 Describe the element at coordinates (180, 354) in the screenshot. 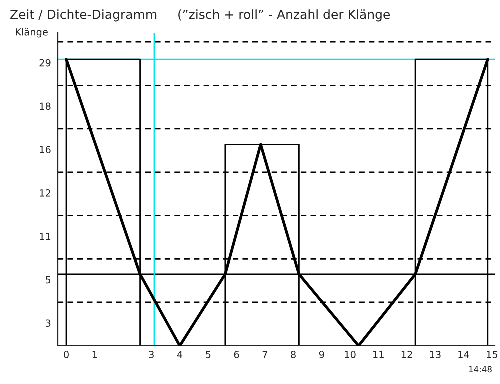

I see `x-tick-label: 4` at that location.